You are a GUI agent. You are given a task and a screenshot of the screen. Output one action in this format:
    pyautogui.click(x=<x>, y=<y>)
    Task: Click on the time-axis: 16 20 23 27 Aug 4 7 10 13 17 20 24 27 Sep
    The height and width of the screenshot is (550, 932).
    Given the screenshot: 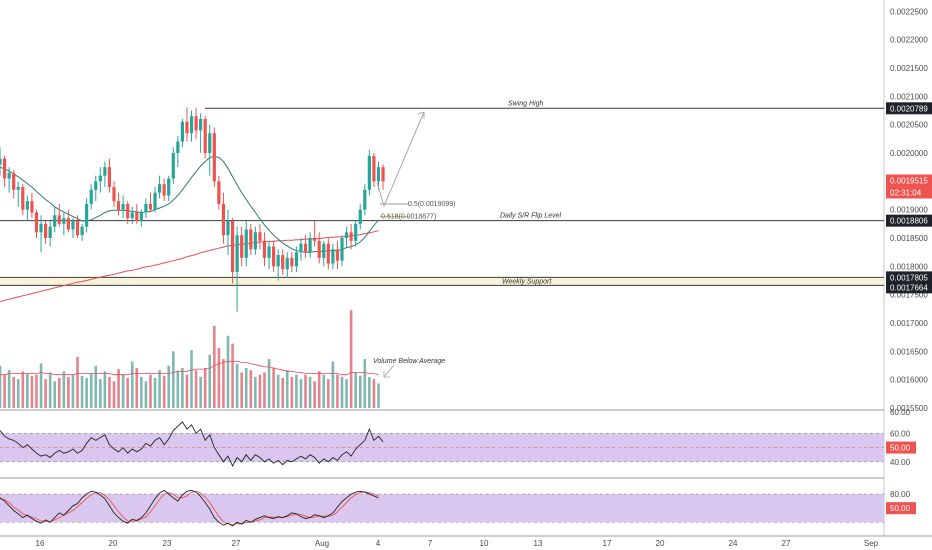 What is the action you would take?
    pyautogui.click(x=457, y=543)
    